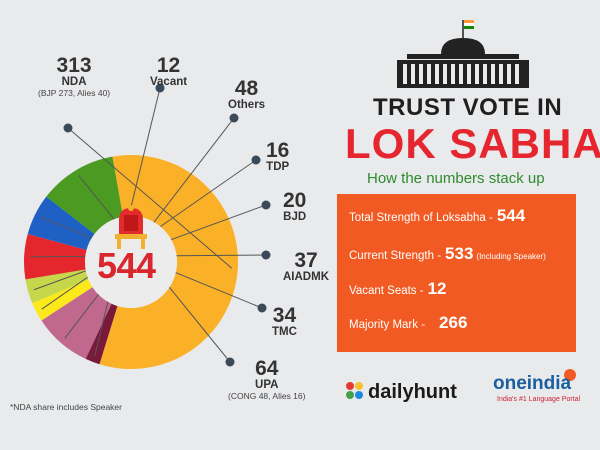 The image size is (600, 450). What do you see at coordinates (284, 315) in the screenshot?
I see `slice-value: 34` at bounding box center [284, 315].